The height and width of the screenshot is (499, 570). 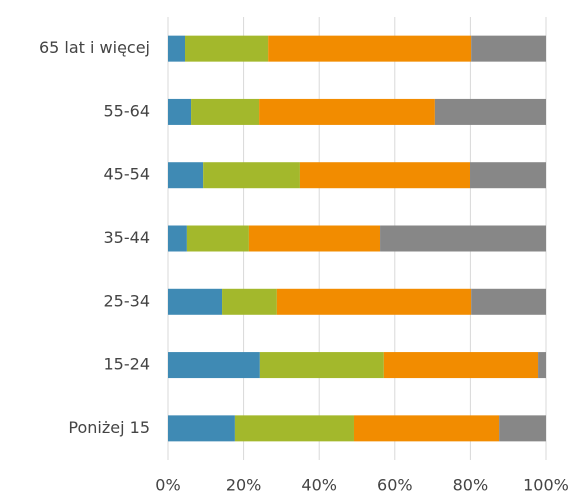 What do you see at coordinates (319, 485) in the screenshot?
I see `x-tick-label: 40%` at bounding box center [319, 485].